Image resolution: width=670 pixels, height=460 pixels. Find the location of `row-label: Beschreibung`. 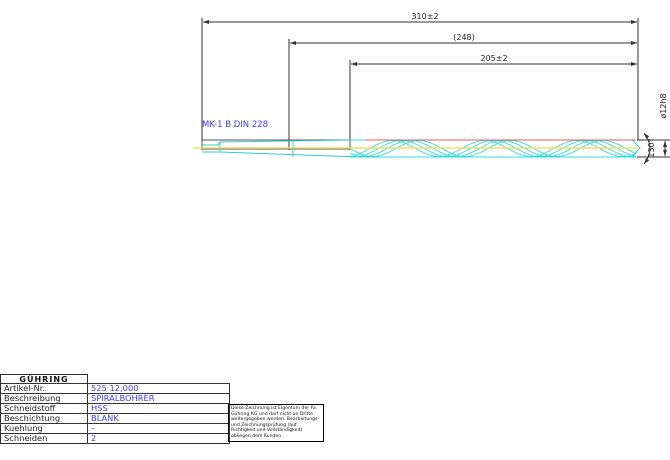

row-label: Beschreibung is located at coordinates (44, 398).